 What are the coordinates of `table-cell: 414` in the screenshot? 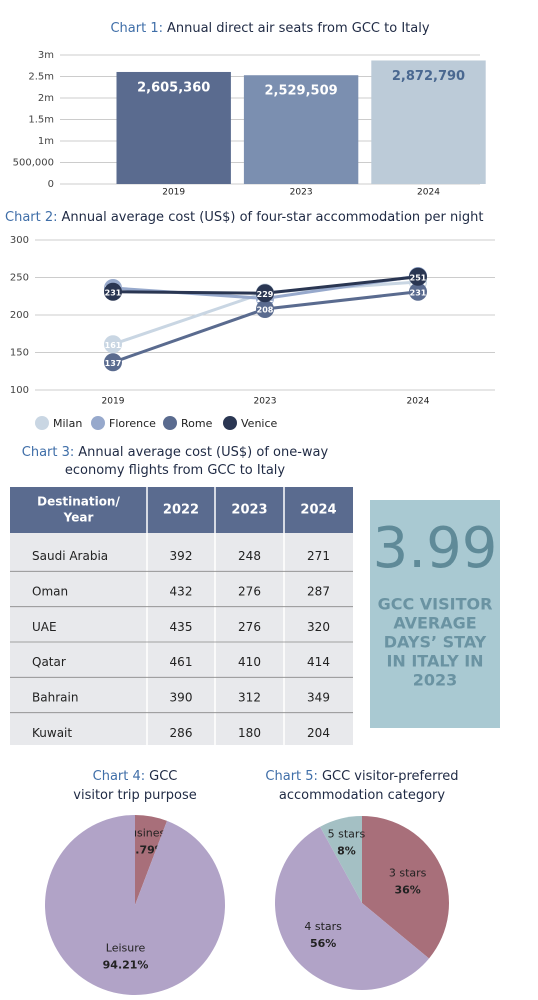 It's located at (318, 662).